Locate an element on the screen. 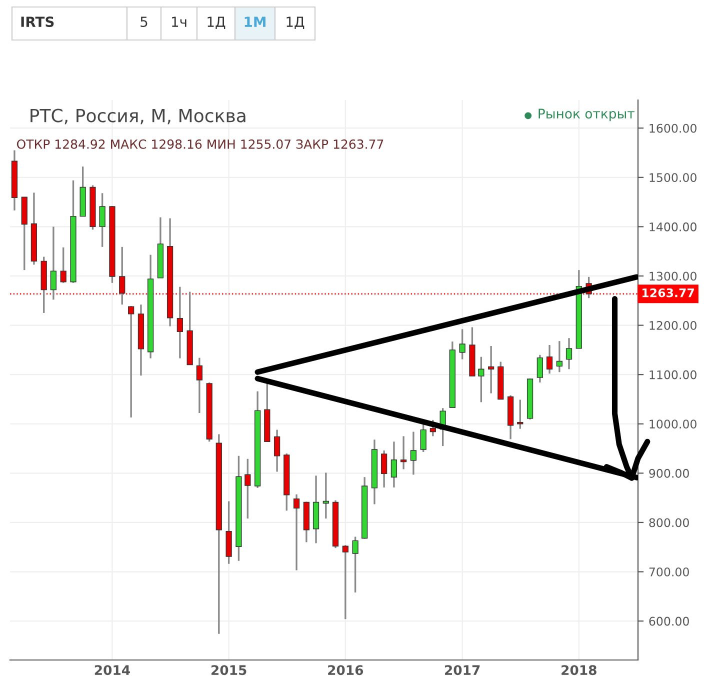 The height and width of the screenshot is (685, 713). y-tick-label: 900.00 is located at coordinates (669, 473).